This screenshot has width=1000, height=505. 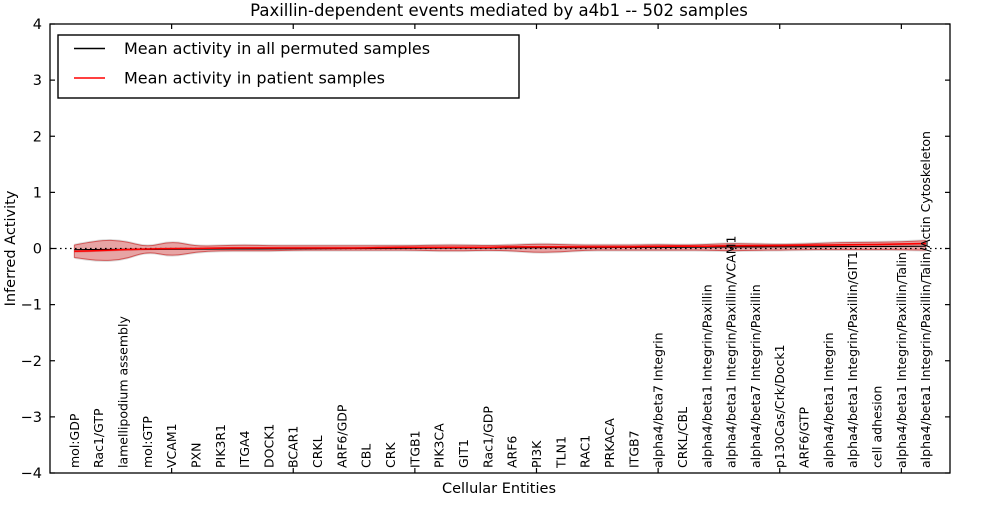 What do you see at coordinates (98, 438) in the screenshot?
I see `x-tick-label: Rac1/GTP` at bounding box center [98, 438].